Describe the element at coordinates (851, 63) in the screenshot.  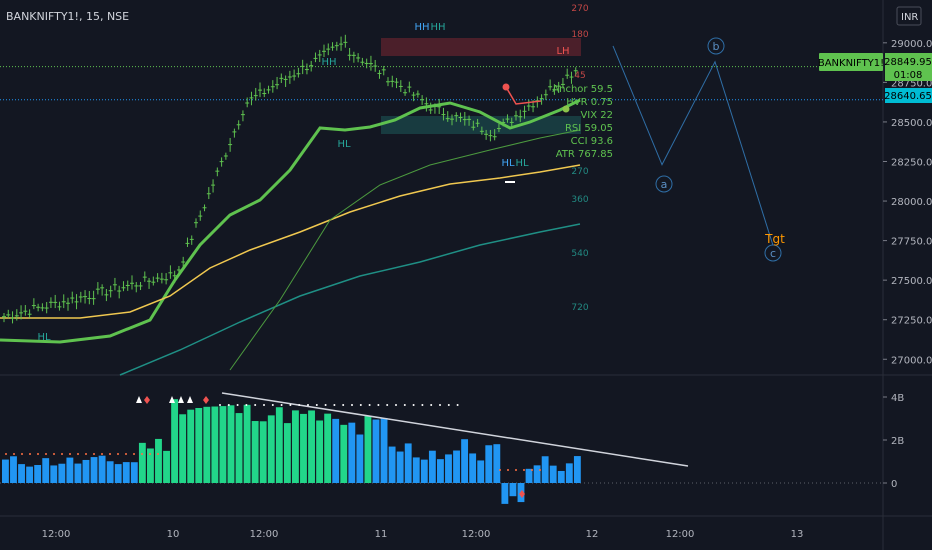
I see `symbol-tag-label: BANKNIFTY1!` at that location.